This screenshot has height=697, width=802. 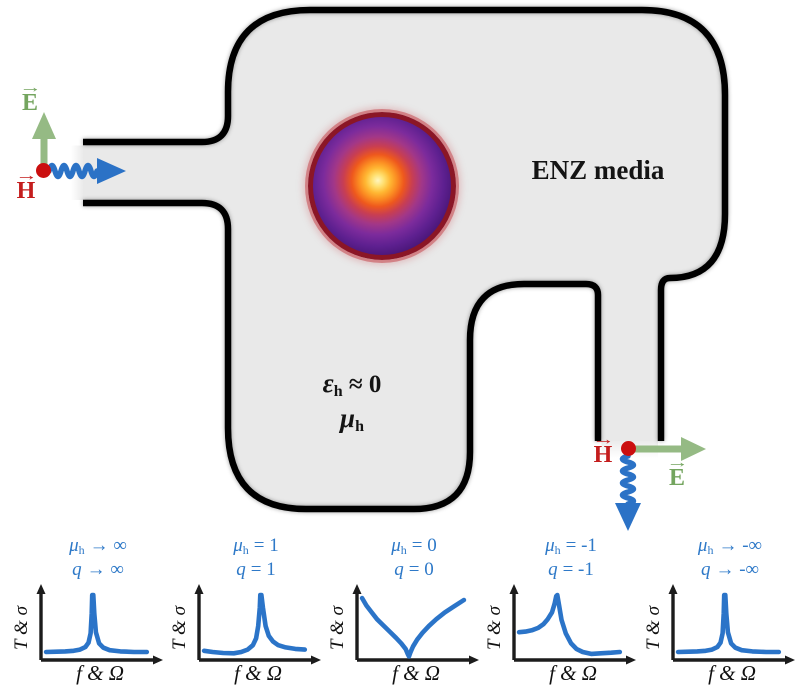 I want to click on enz-media-label: ENZ media, so click(x=598, y=170).